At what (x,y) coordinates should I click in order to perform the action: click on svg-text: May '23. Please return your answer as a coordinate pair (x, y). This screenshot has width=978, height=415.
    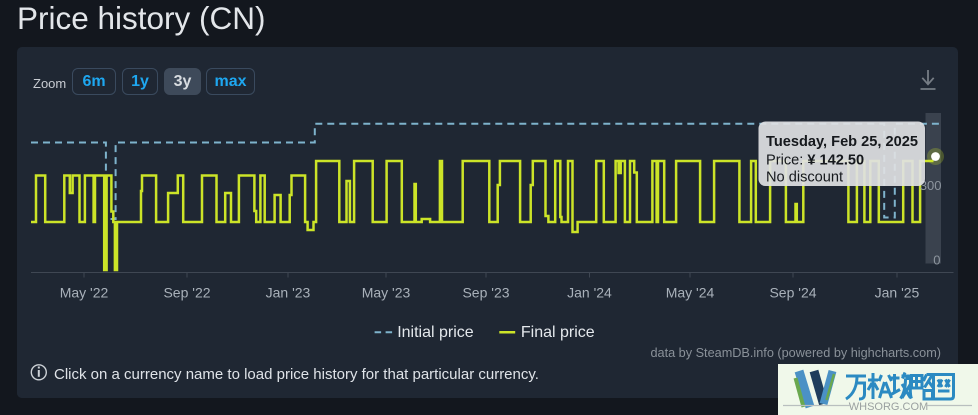
    Looking at the image, I should click on (386, 293).